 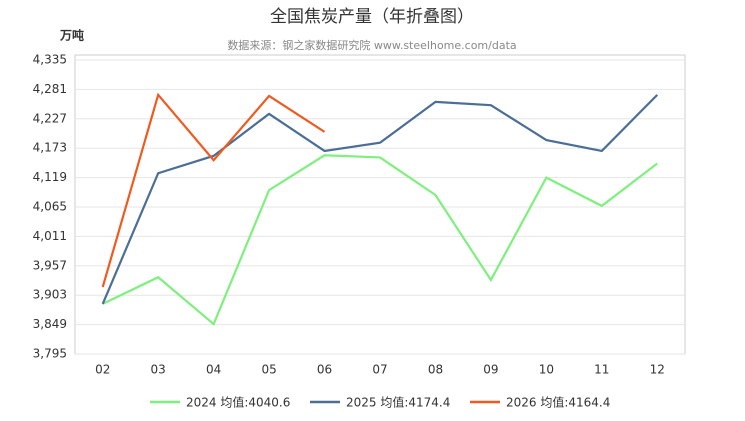 What do you see at coordinates (435, 370) in the screenshot?
I see `x-tick-label: 08` at bounding box center [435, 370].